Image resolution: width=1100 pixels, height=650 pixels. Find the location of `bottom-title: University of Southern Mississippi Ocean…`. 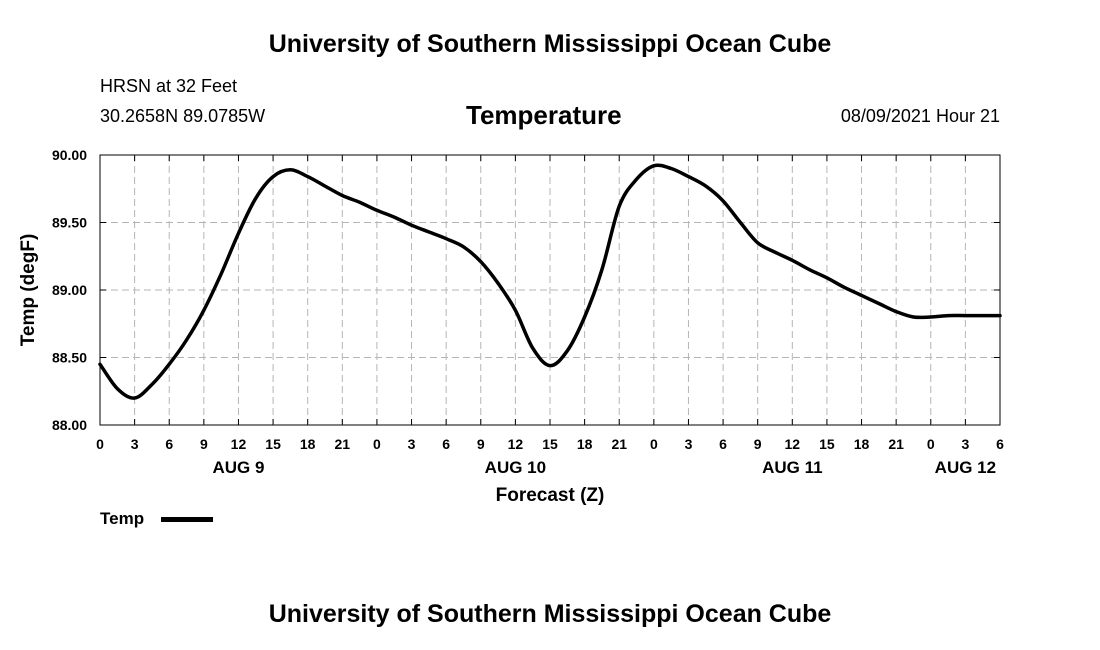

bottom-title: University of Southern Mississippi Ocean… is located at coordinates (550, 614).